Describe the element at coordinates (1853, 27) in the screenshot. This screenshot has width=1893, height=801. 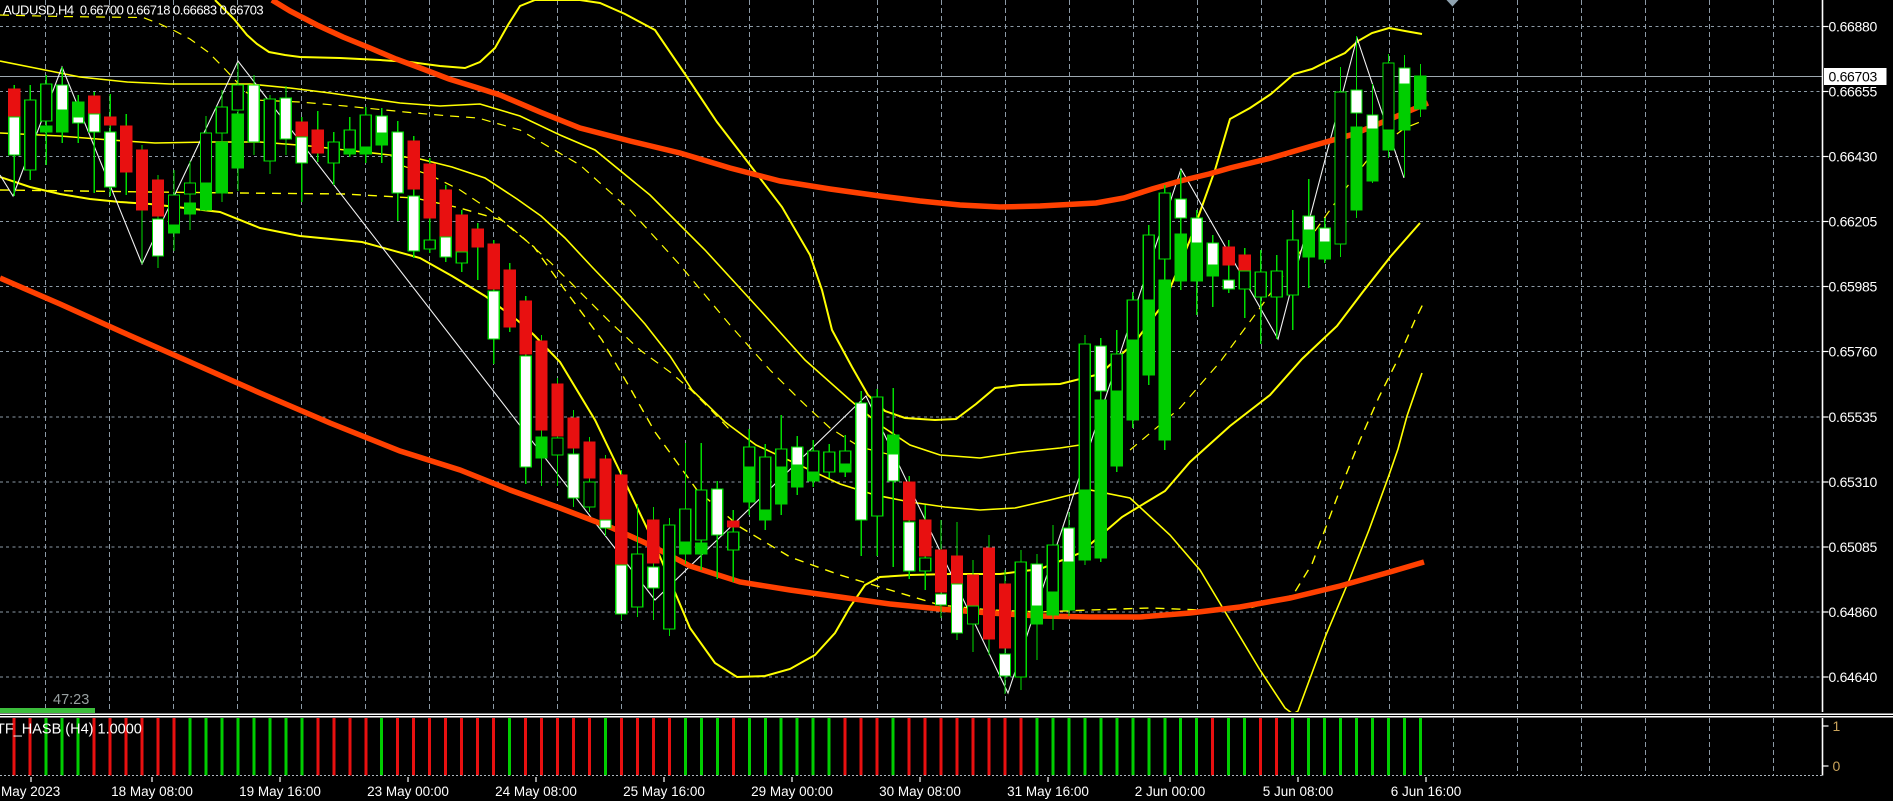
I see `svg-text: 0.66880` at that location.